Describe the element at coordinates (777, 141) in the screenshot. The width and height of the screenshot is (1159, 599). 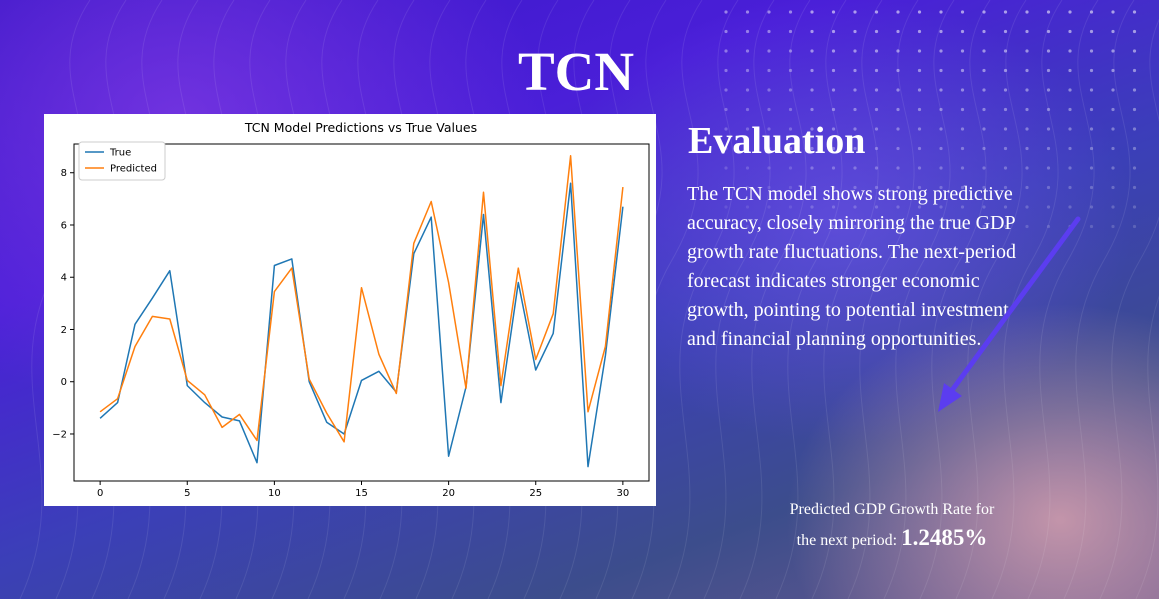
I see `evaluation-heading: Evaluation` at that location.